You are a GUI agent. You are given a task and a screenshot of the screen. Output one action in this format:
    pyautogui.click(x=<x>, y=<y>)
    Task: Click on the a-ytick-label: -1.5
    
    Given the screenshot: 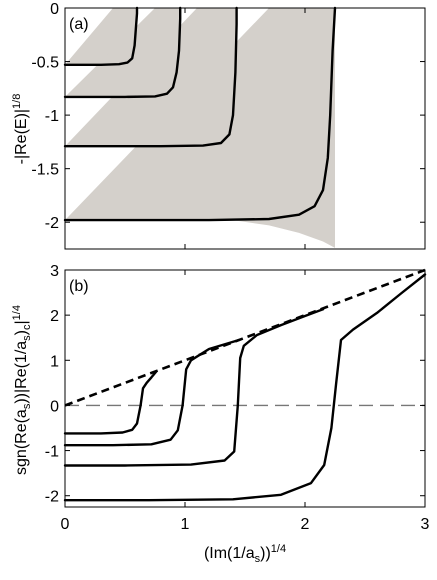 What is the action you would take?
    pyautogui.click(x=45, y=170)
    